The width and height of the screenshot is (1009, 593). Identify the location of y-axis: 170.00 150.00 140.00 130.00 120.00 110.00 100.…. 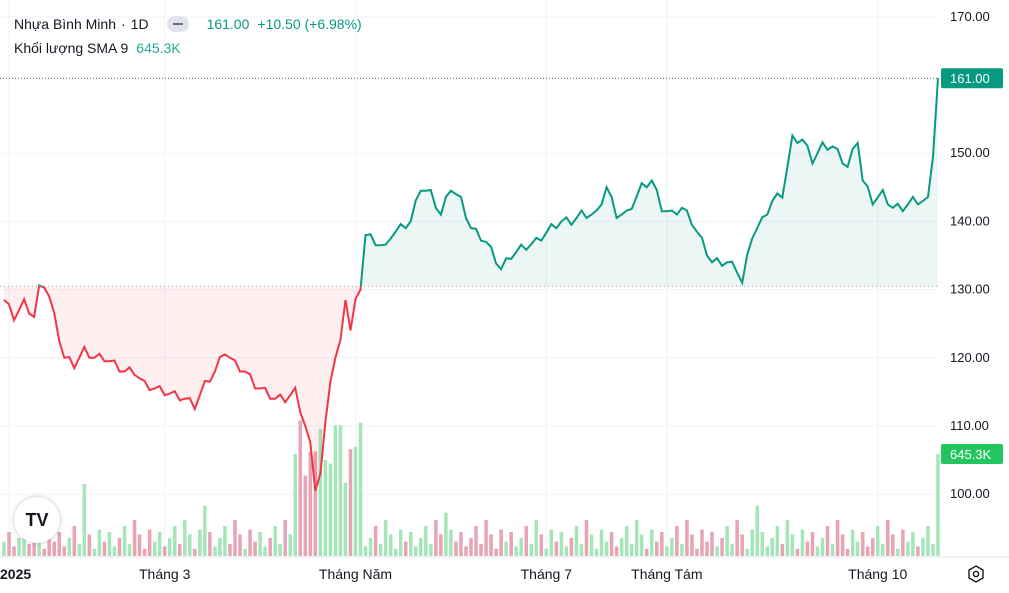
(972, 255).